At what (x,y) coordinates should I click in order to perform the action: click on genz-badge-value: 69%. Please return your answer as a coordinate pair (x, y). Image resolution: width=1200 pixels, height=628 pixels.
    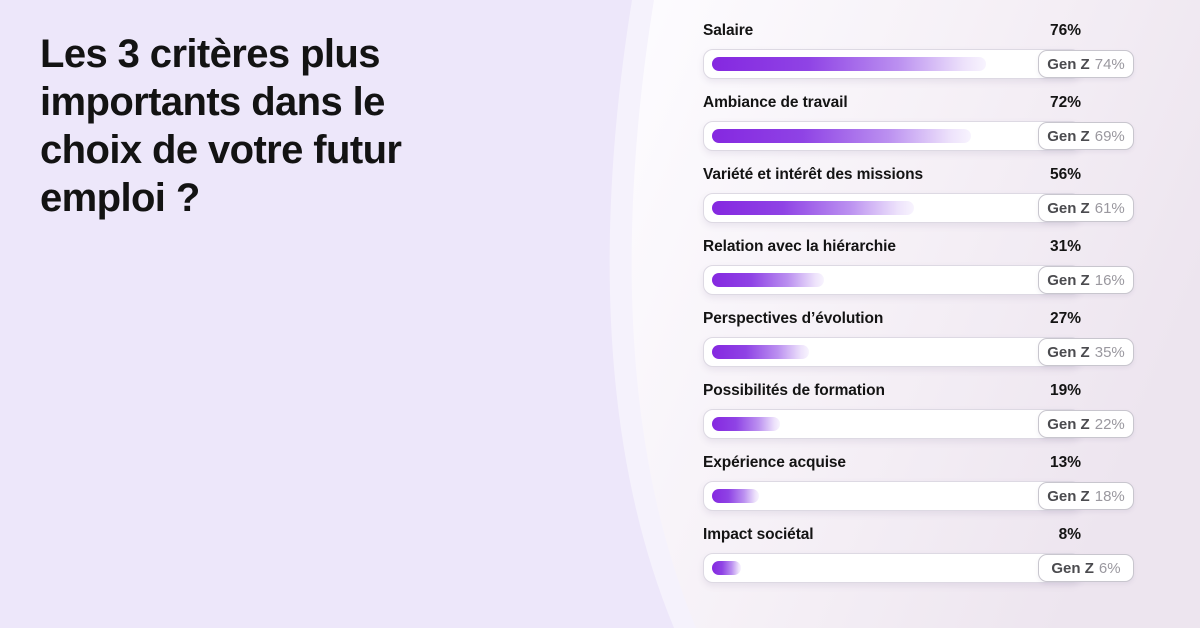
    Looking at the image, I should click on (1109, 136).